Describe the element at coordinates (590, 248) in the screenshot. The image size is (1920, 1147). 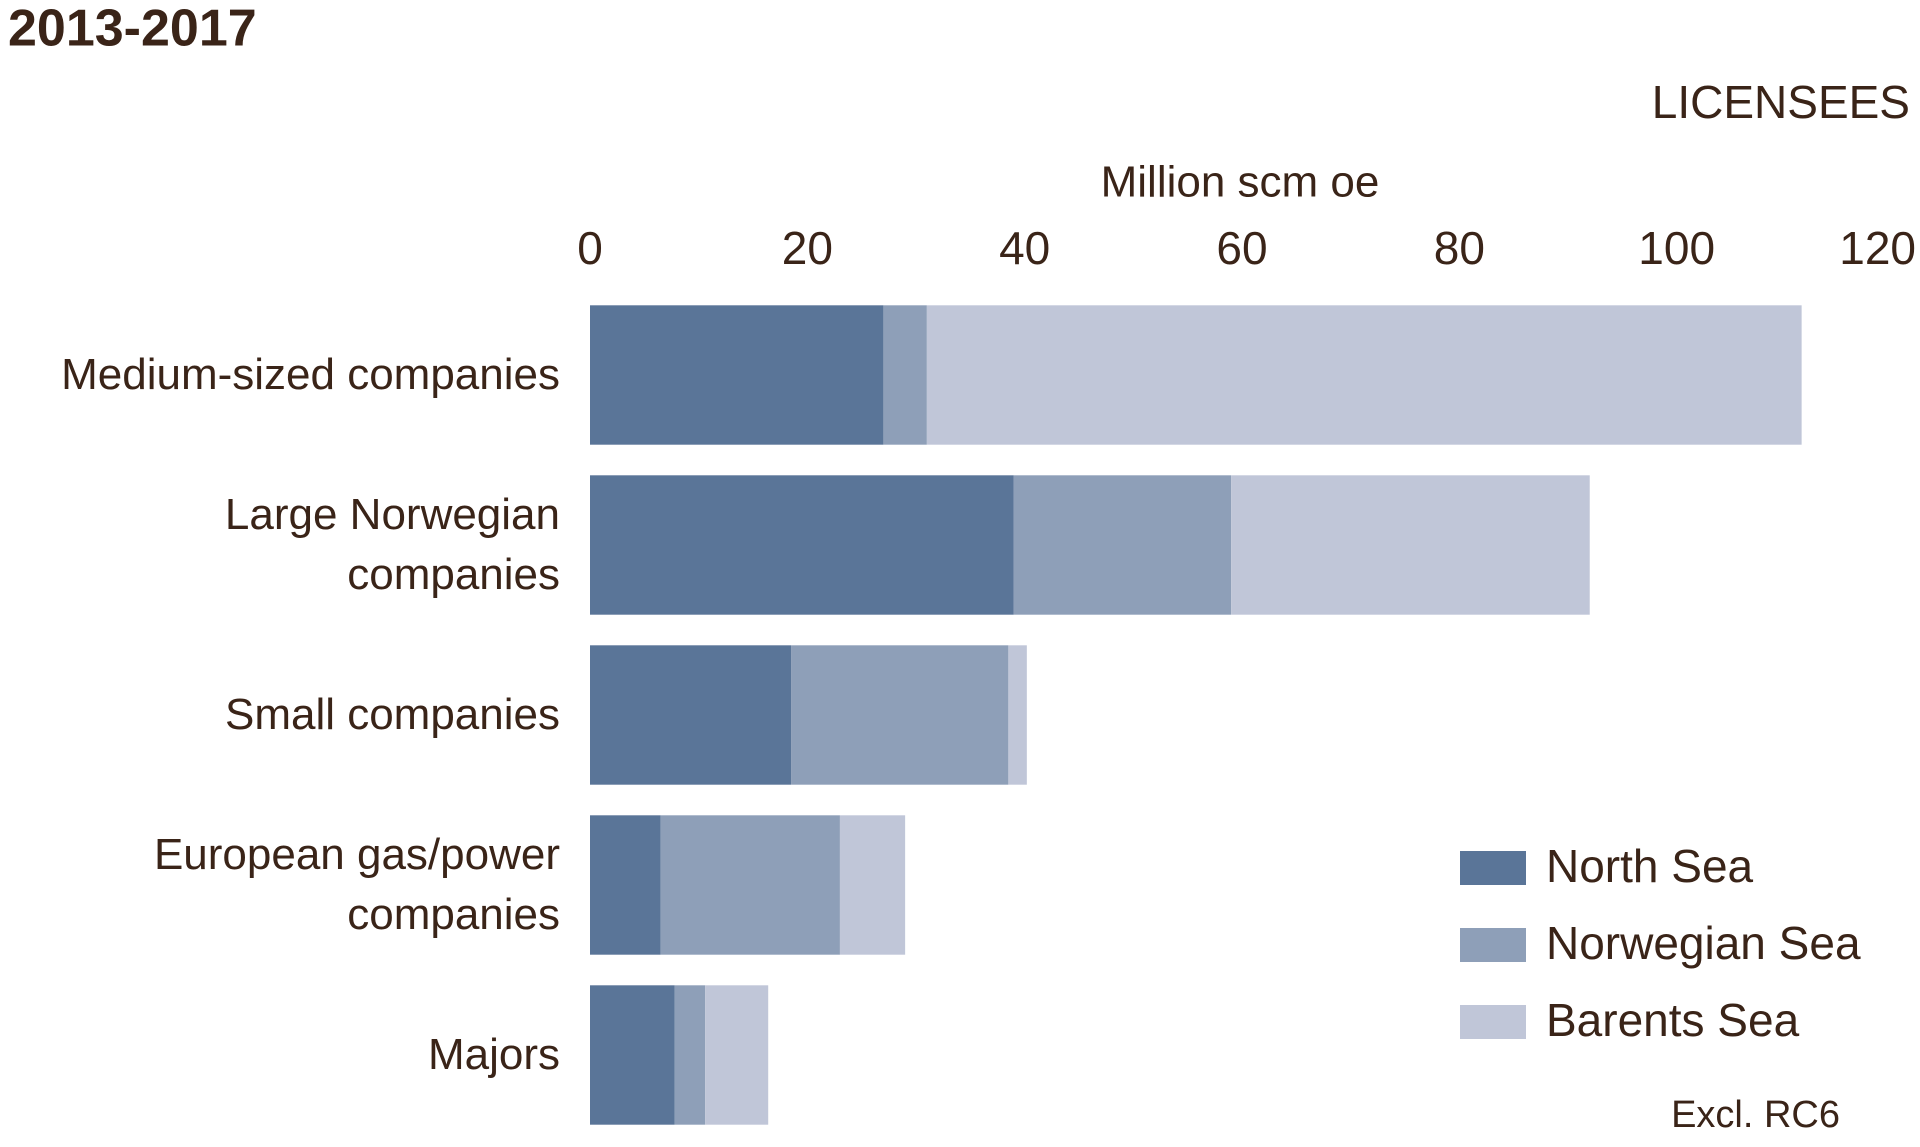
I see `x-tick-label: 0` at that location.